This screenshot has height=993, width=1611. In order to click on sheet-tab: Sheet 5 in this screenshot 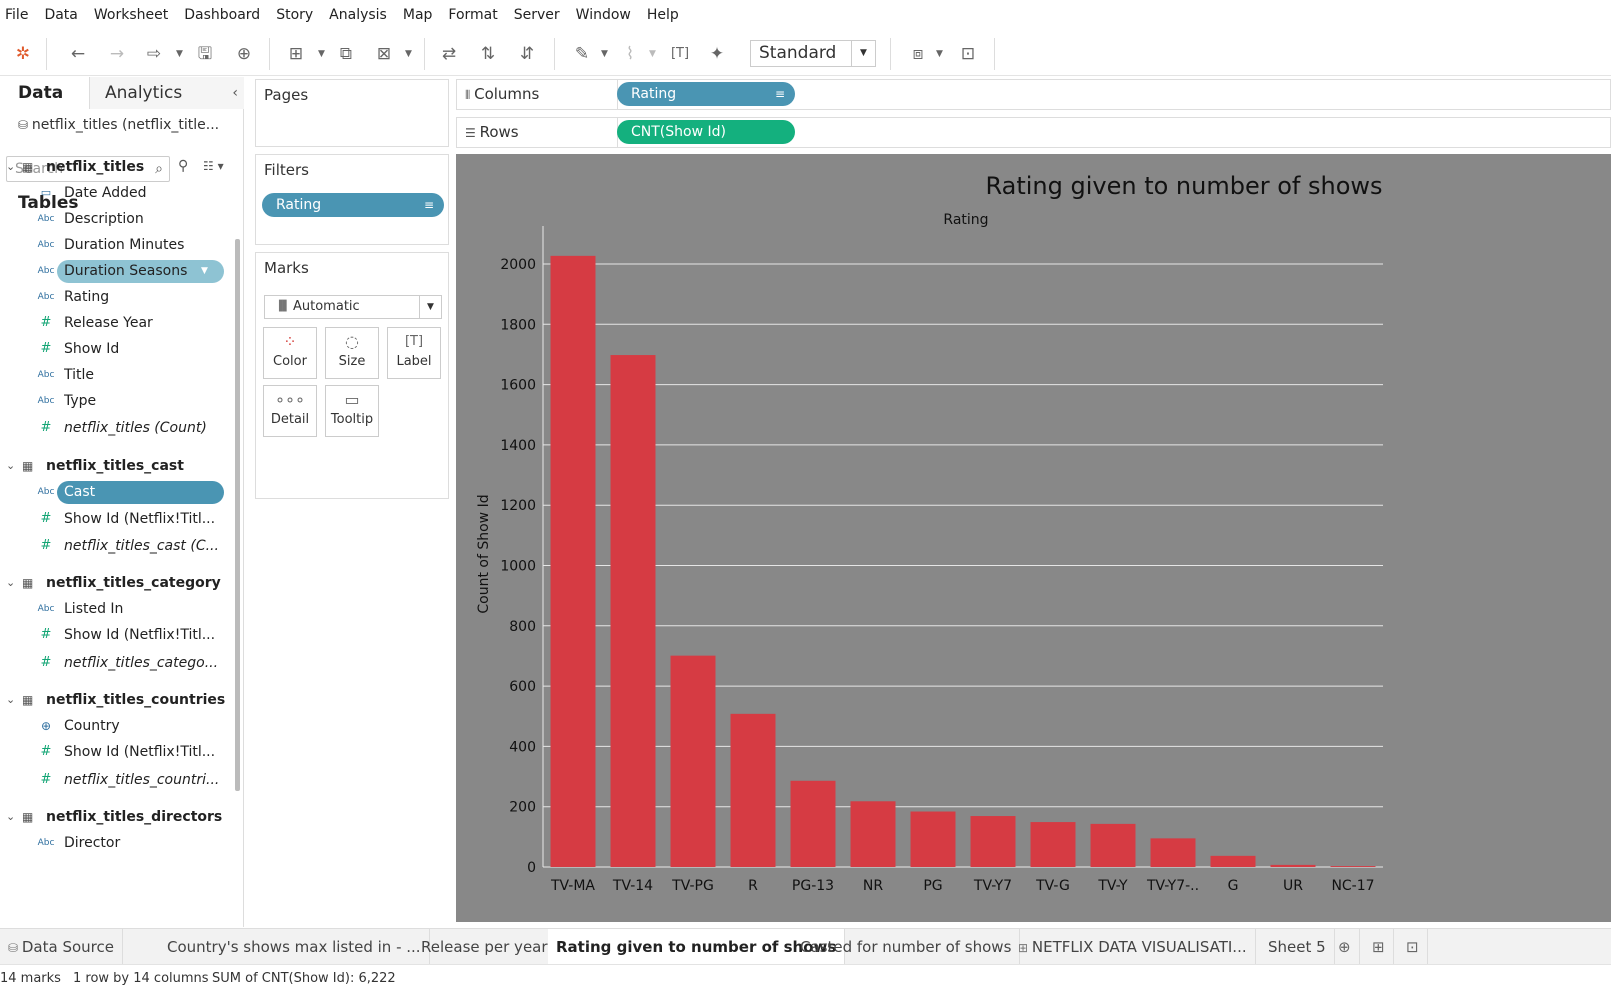, I will do `click(1297, 947)`.